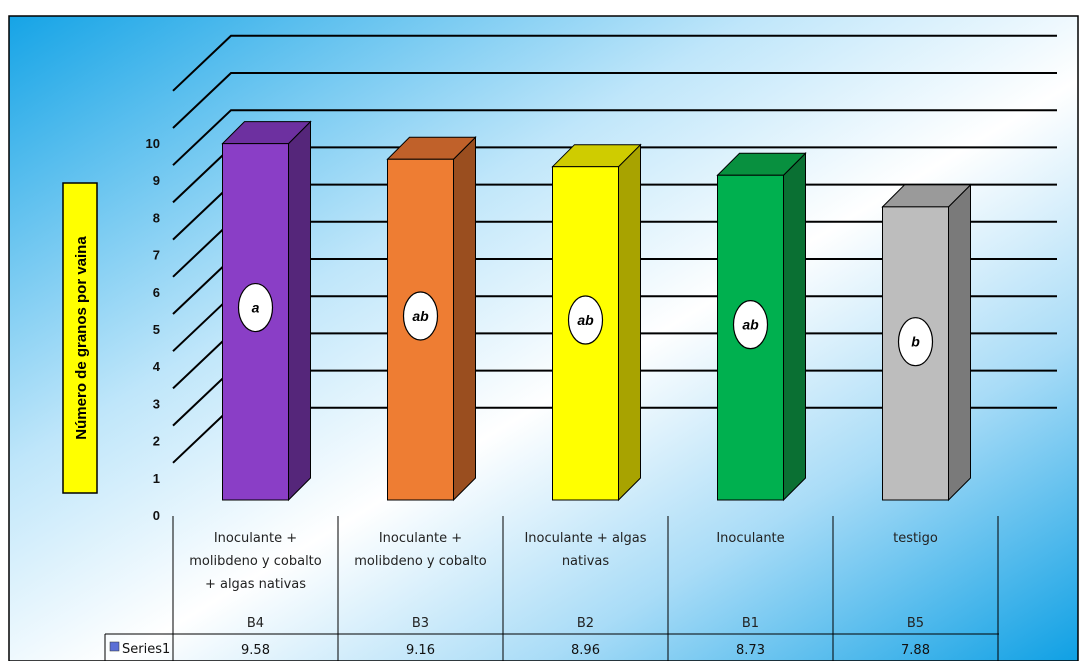 Image resolution: width=1088 pixels, height=666 pixels. What do you see at coordinates (915, 623) in the screenshot?
I see `x-category-code: B5` at bounding box center [915, 623].